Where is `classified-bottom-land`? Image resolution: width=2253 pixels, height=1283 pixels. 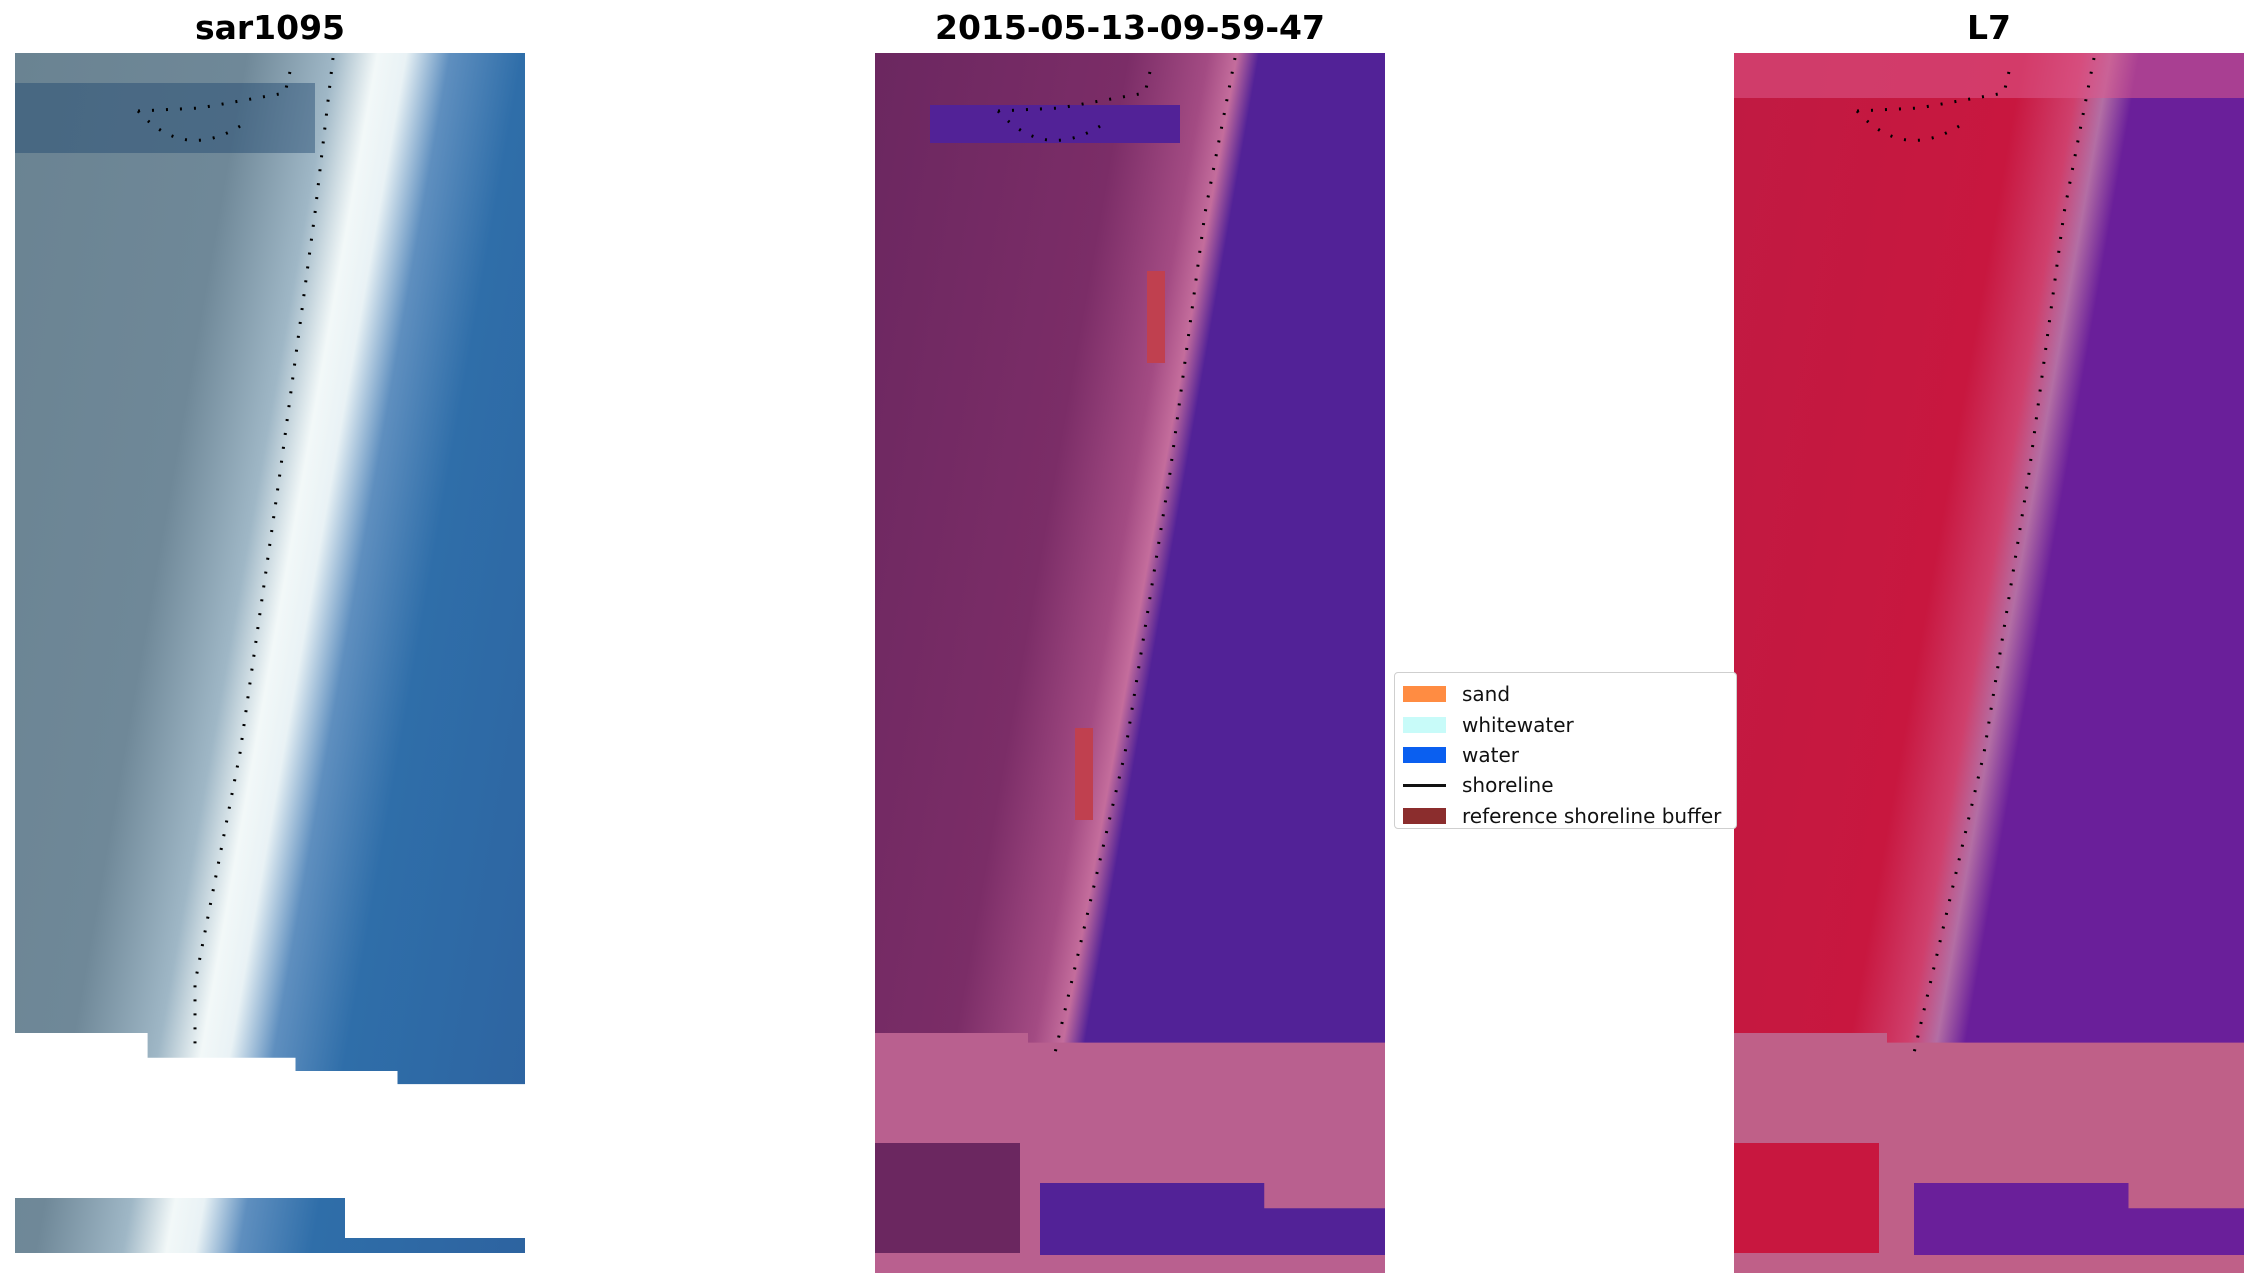 classified-bottom-land is located at coordinates (947, 1198).